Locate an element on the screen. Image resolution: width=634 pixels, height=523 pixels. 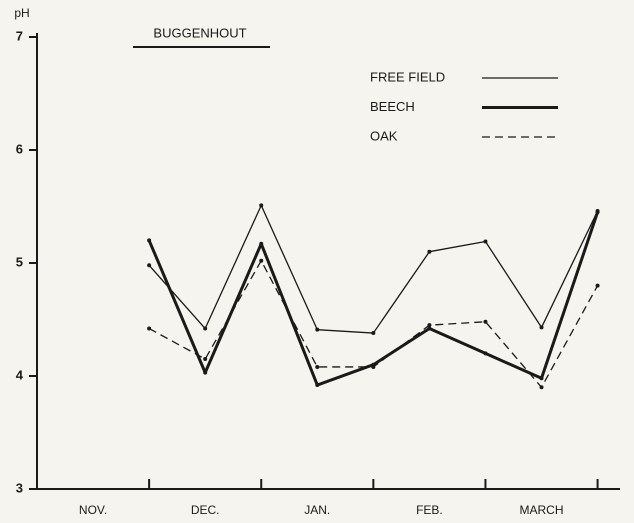
x-tick-label: DEC. is located at coordinates (205, 510).